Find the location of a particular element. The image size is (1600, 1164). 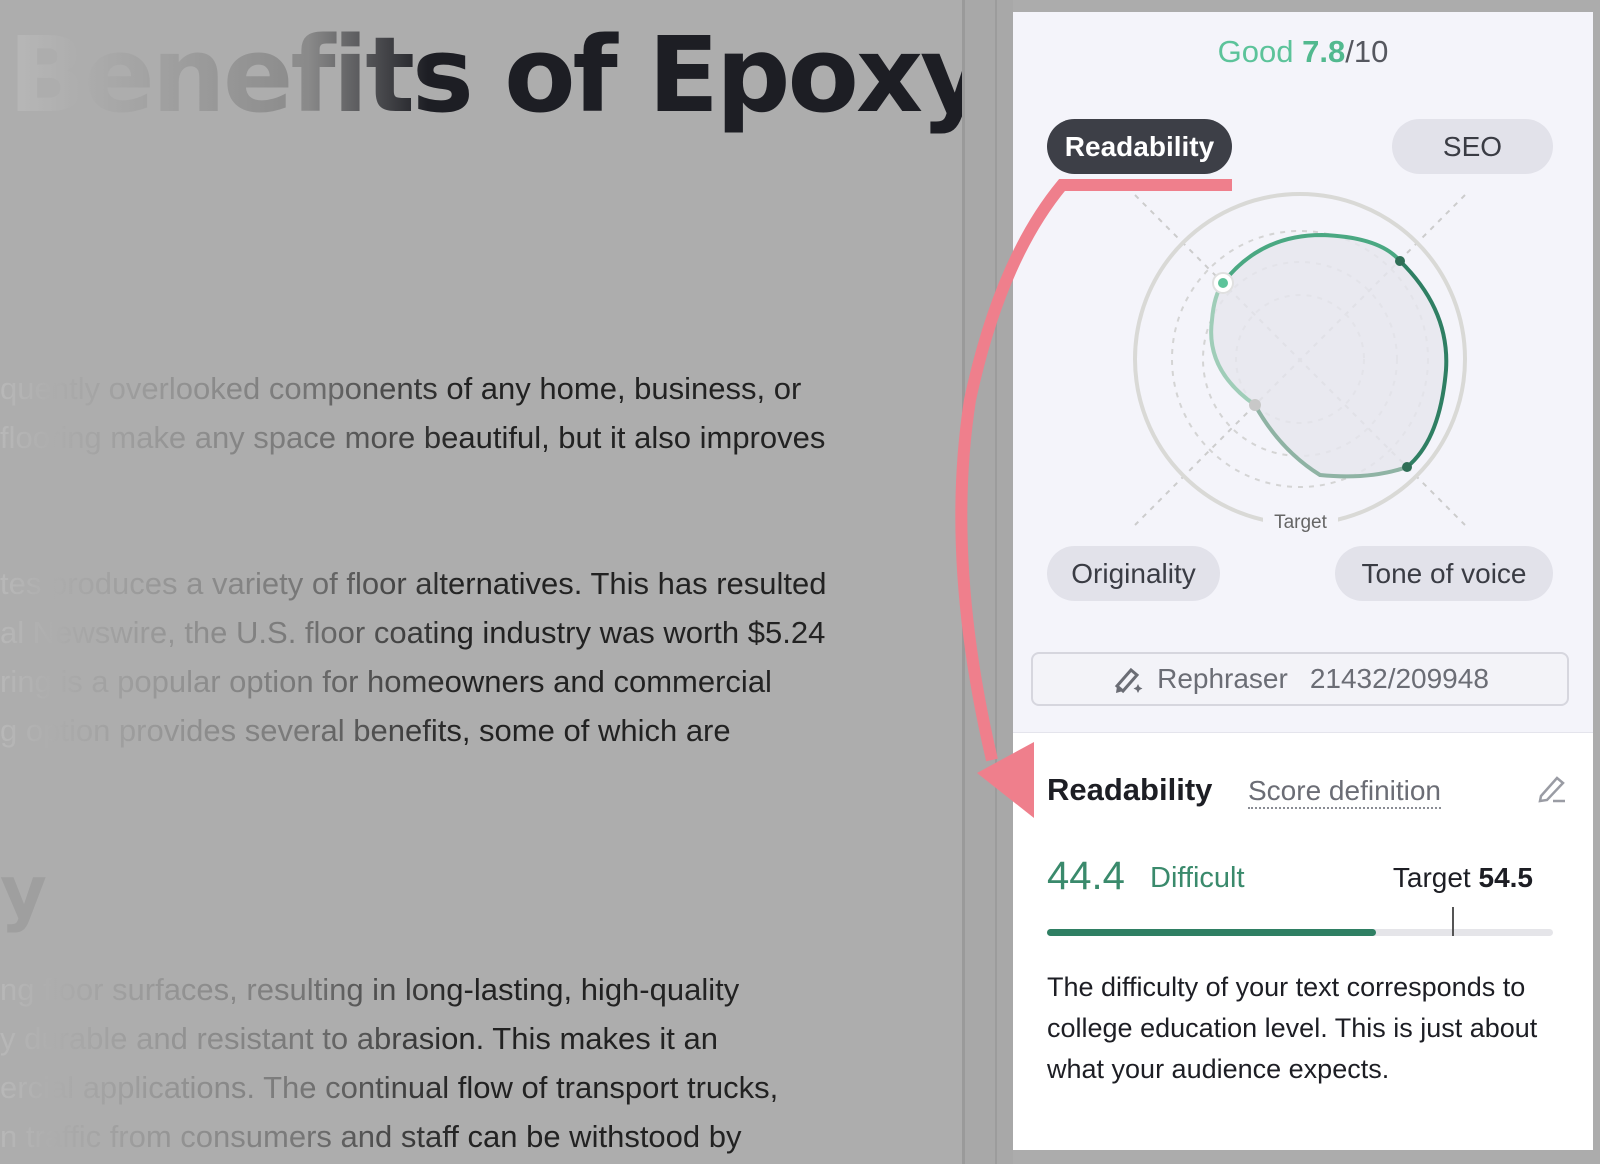

readability-level: Difficult is located at coordinates (1197, 878).